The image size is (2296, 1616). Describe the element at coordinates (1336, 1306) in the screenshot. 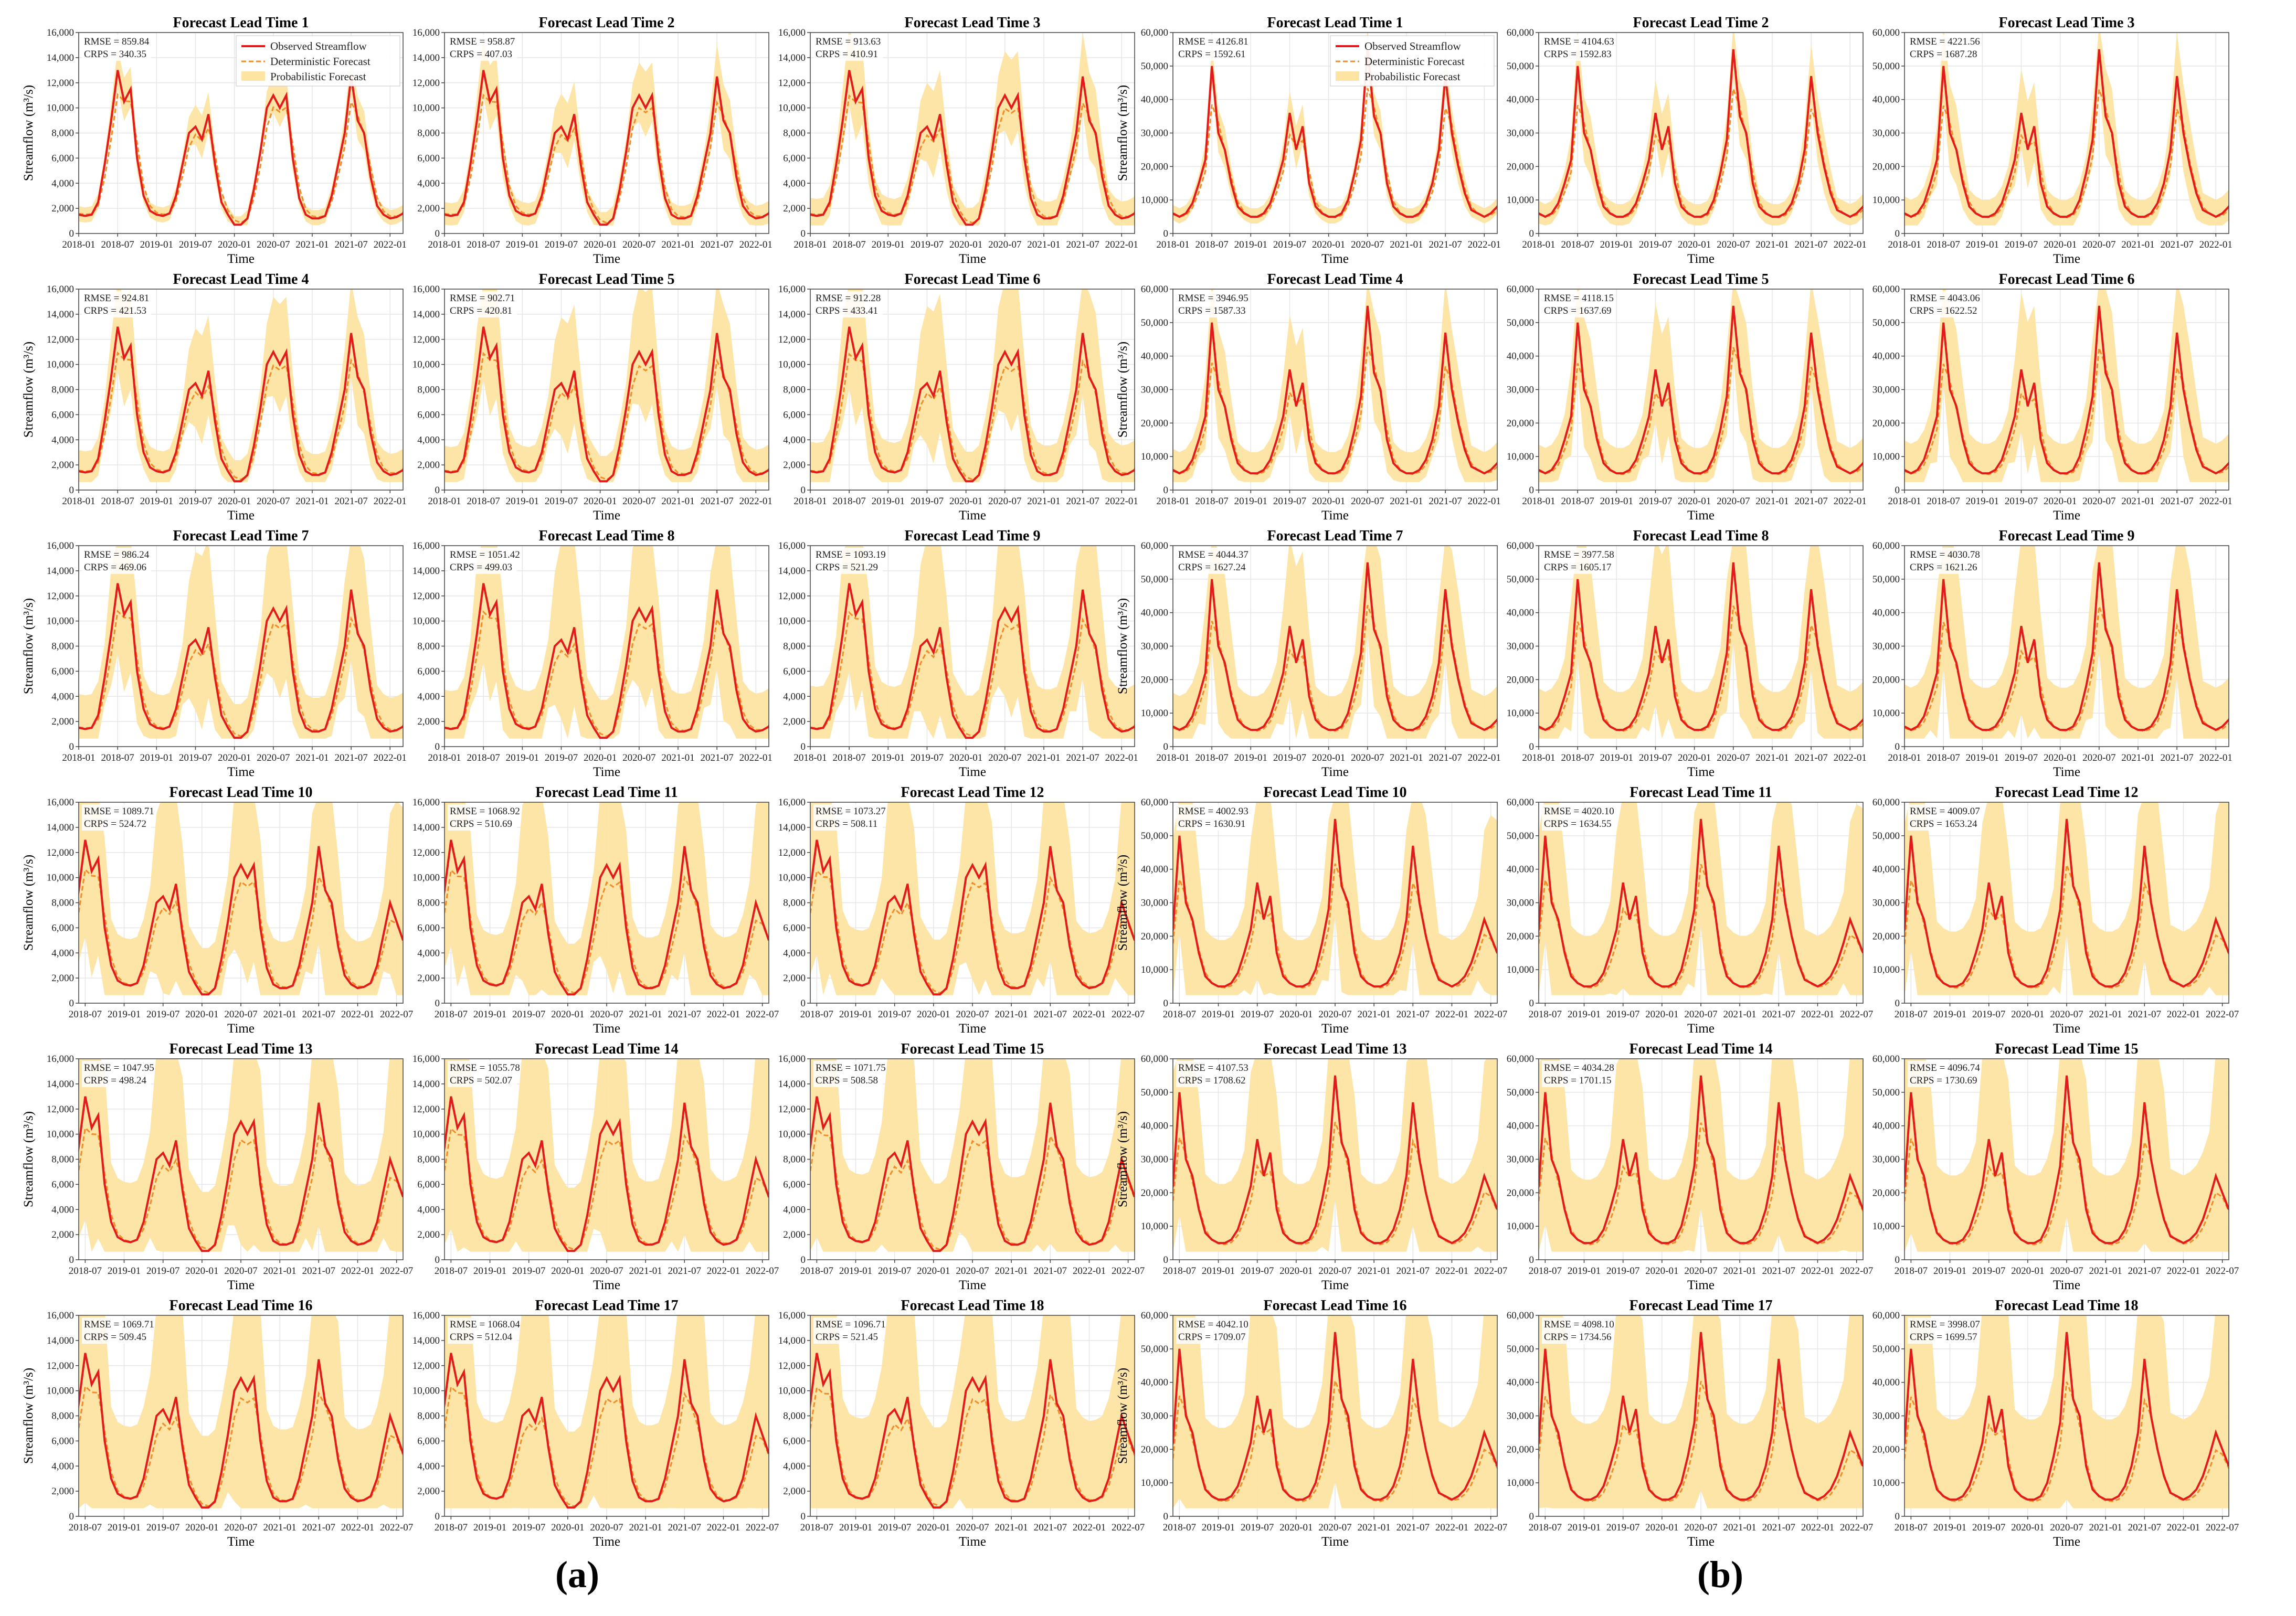

I see `subplot-title: Forecast Lead Time 16` at that location.